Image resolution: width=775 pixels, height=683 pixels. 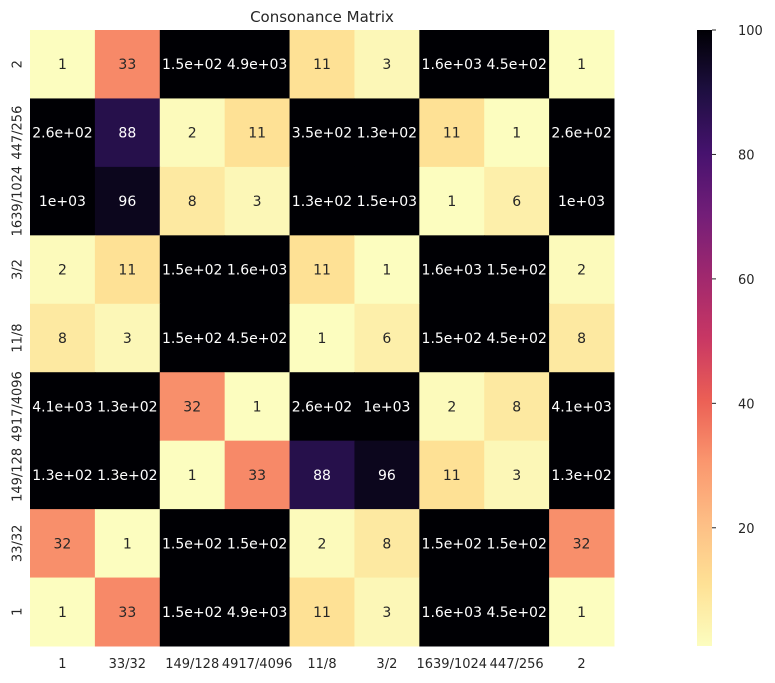 I want to click on colorbar-tick-label: 20, so click(x=746, y=529).